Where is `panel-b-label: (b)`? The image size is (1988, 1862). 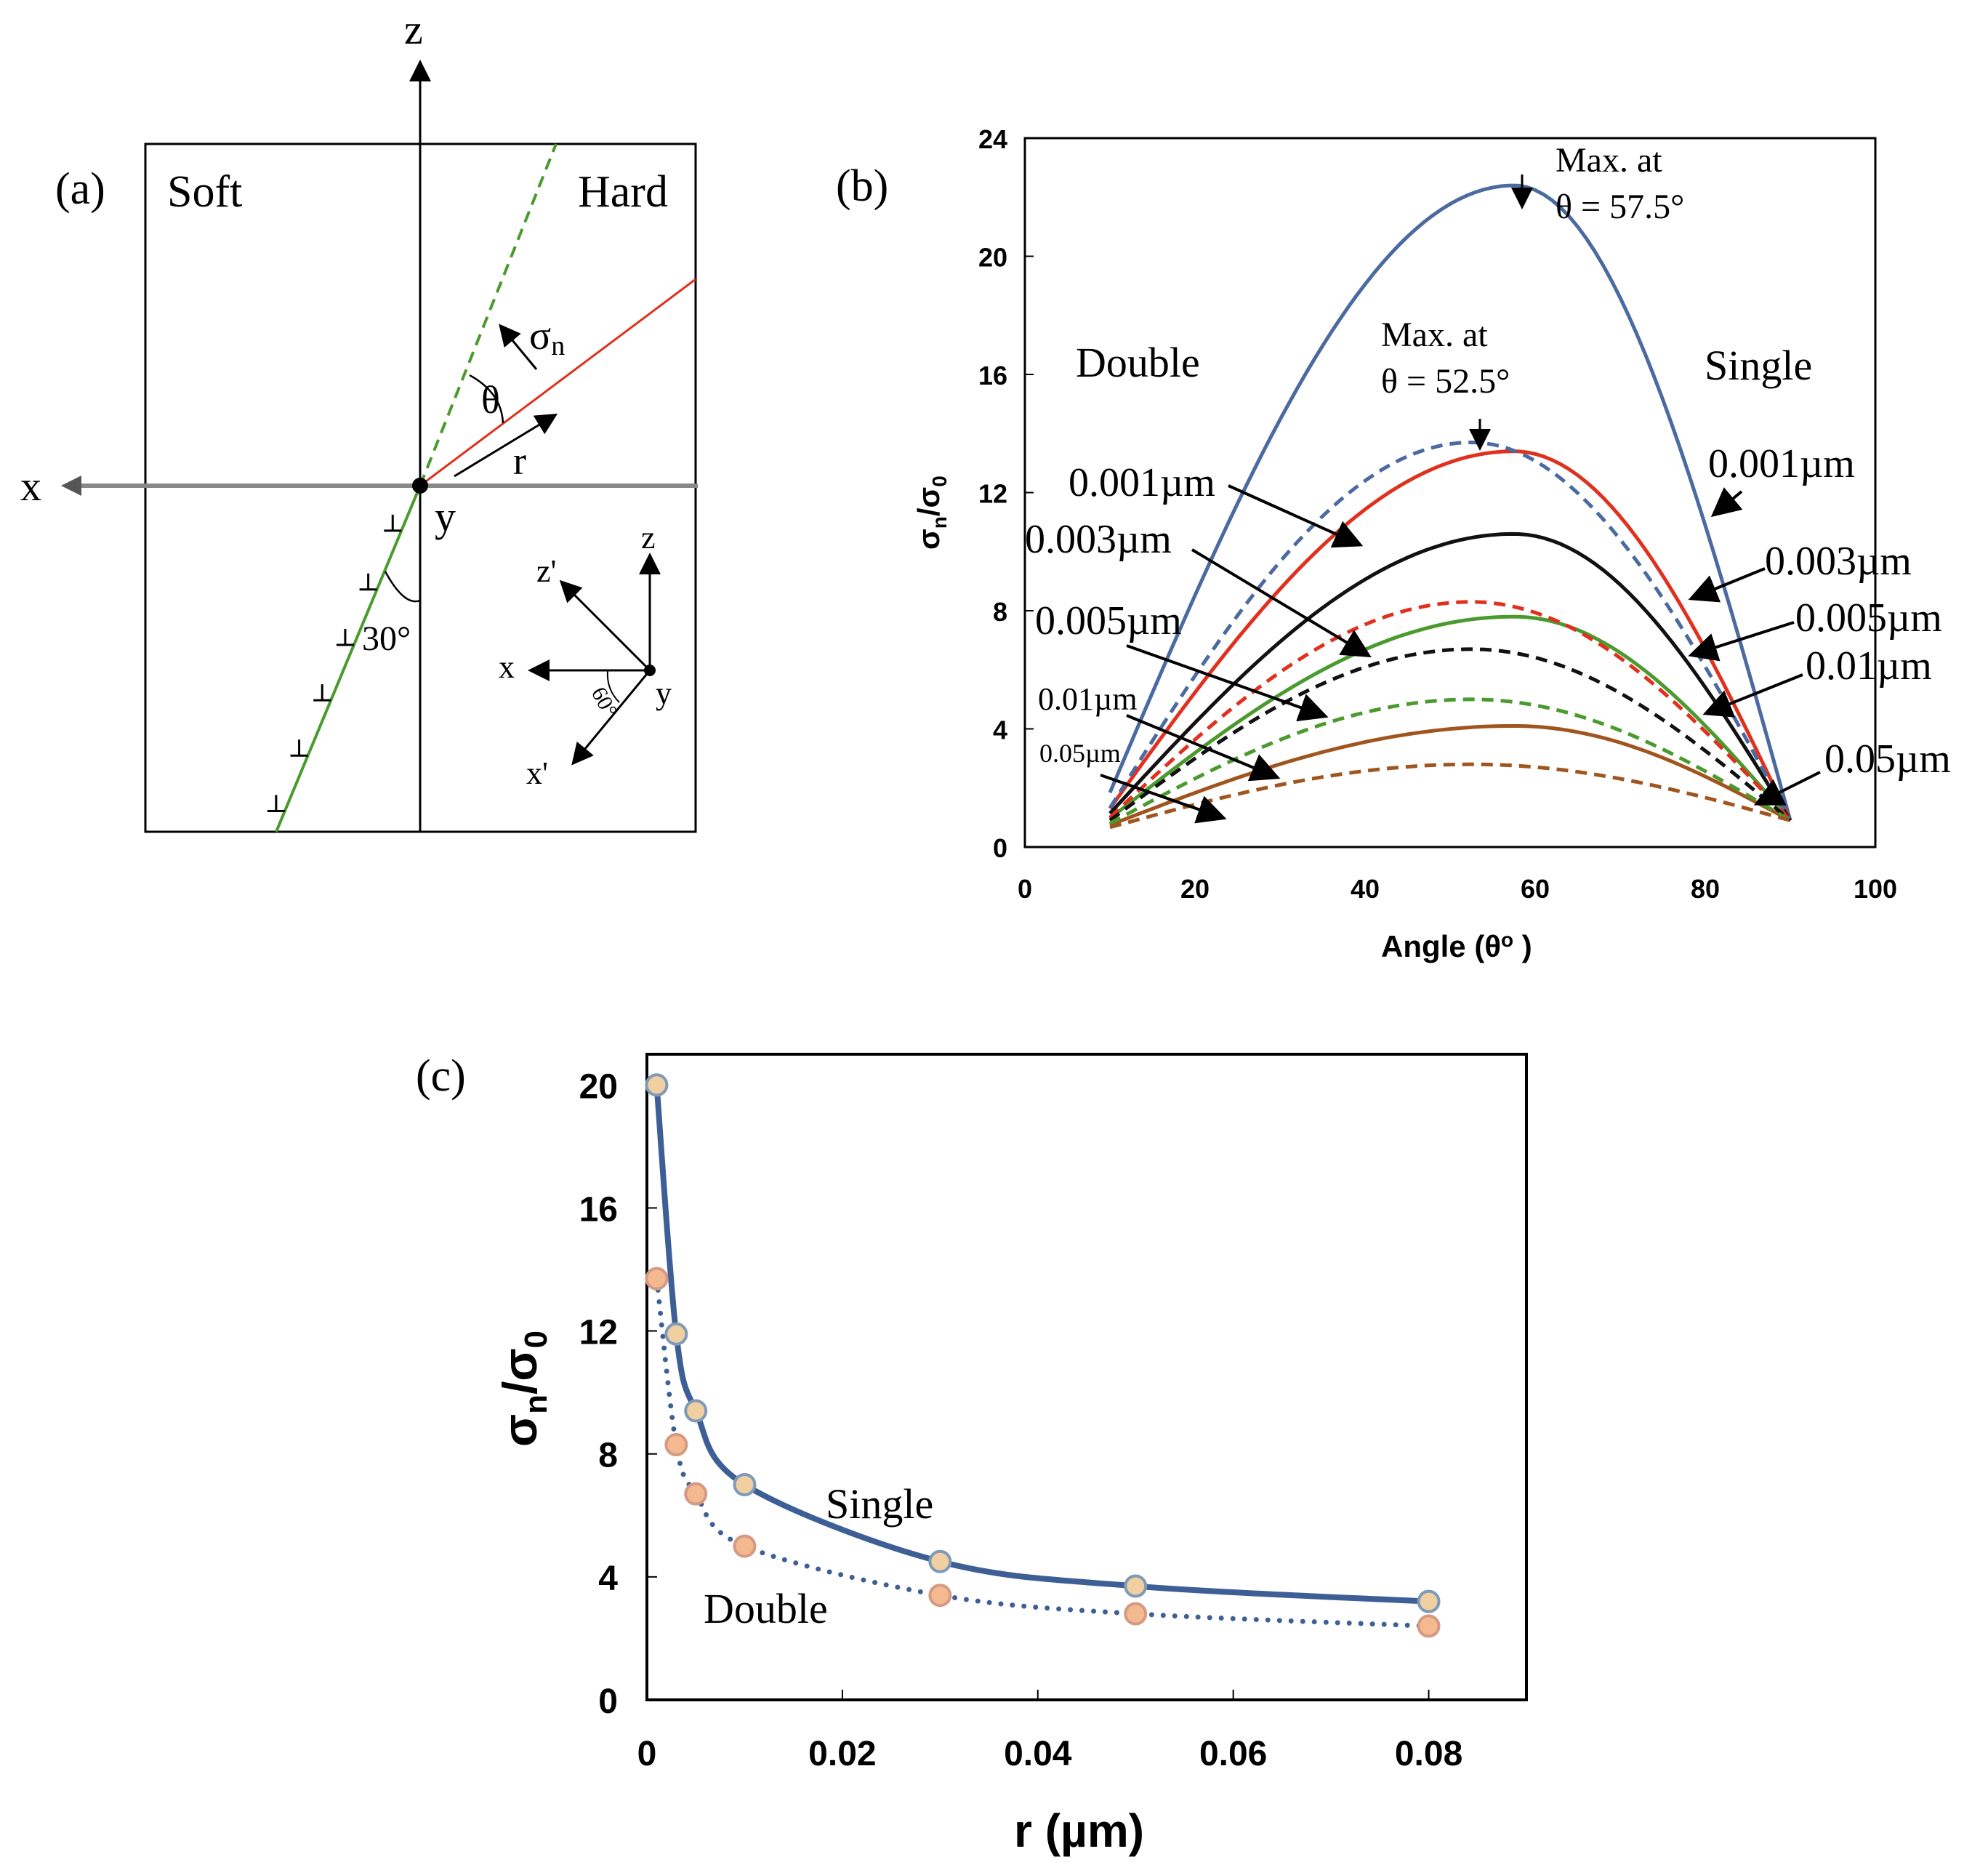
panel-b-label: (b) is located at coordinates (862, 186).